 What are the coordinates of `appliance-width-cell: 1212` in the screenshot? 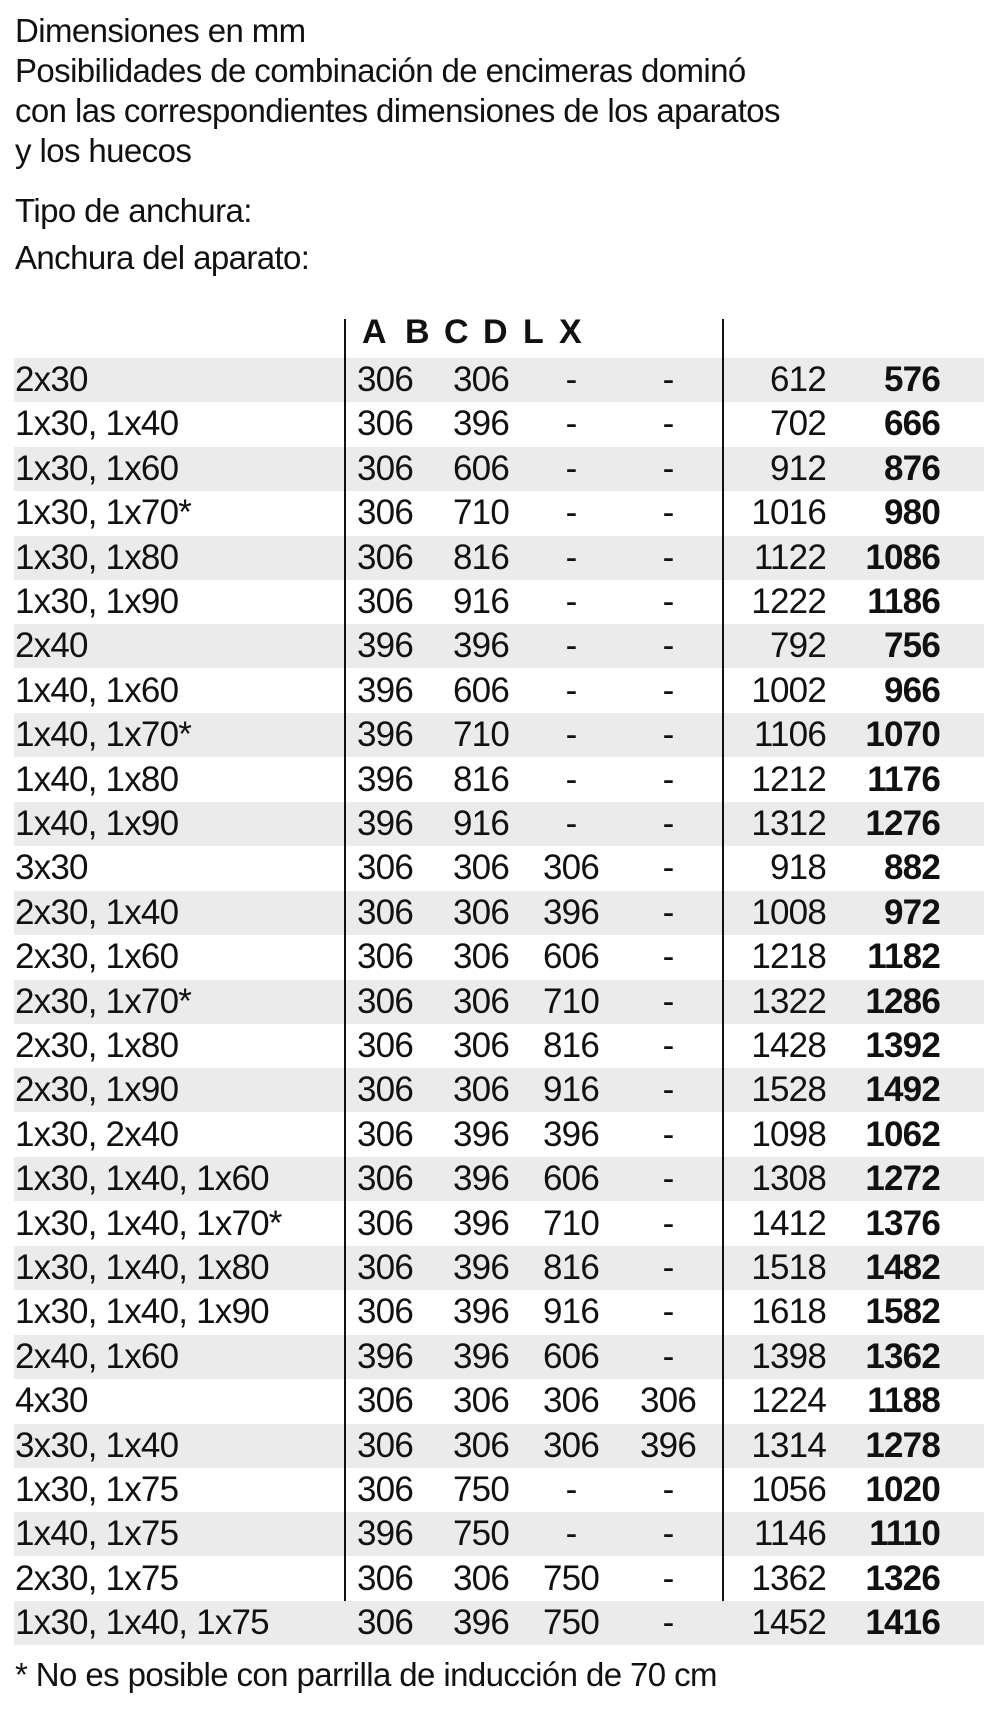 It's located at (788, 779).